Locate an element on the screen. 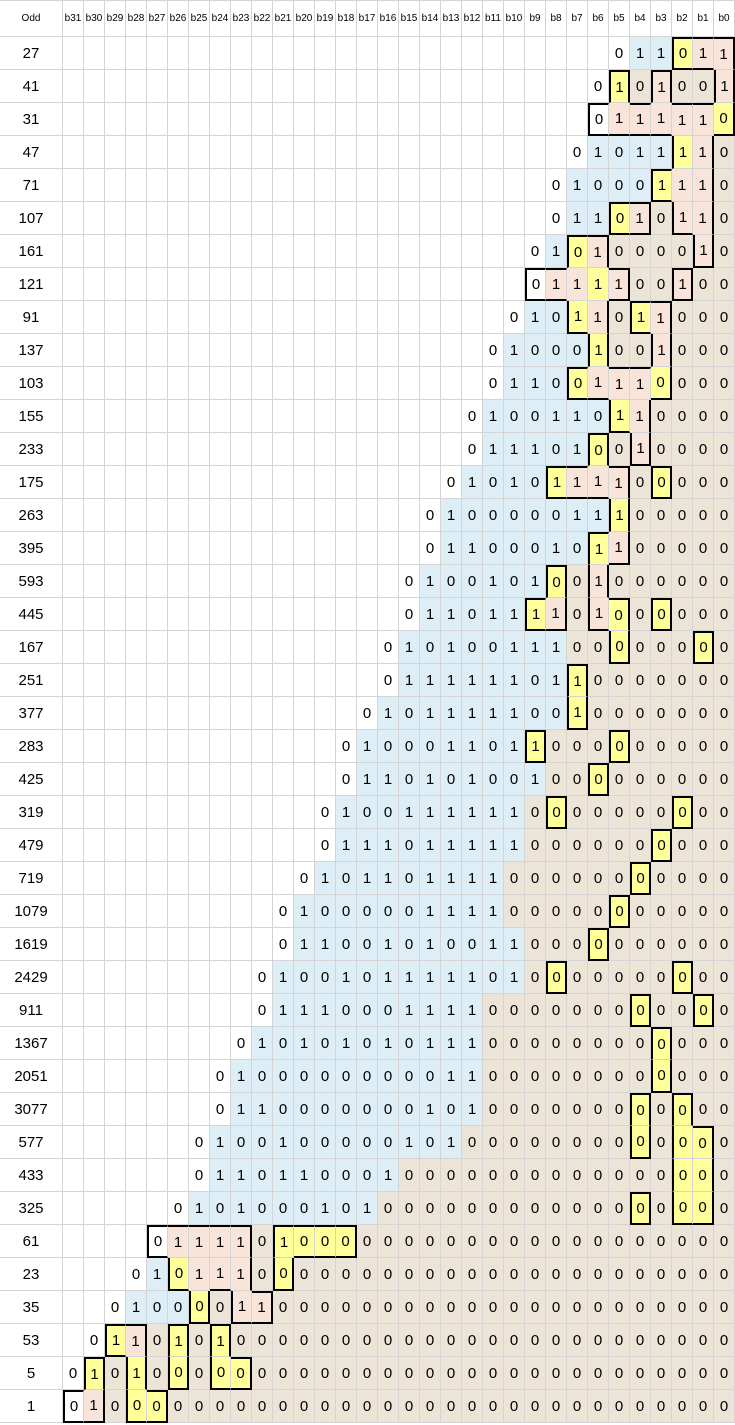 The image size is (735, 1425). column-header-b26: b26 is located at coordinates (178, 19).